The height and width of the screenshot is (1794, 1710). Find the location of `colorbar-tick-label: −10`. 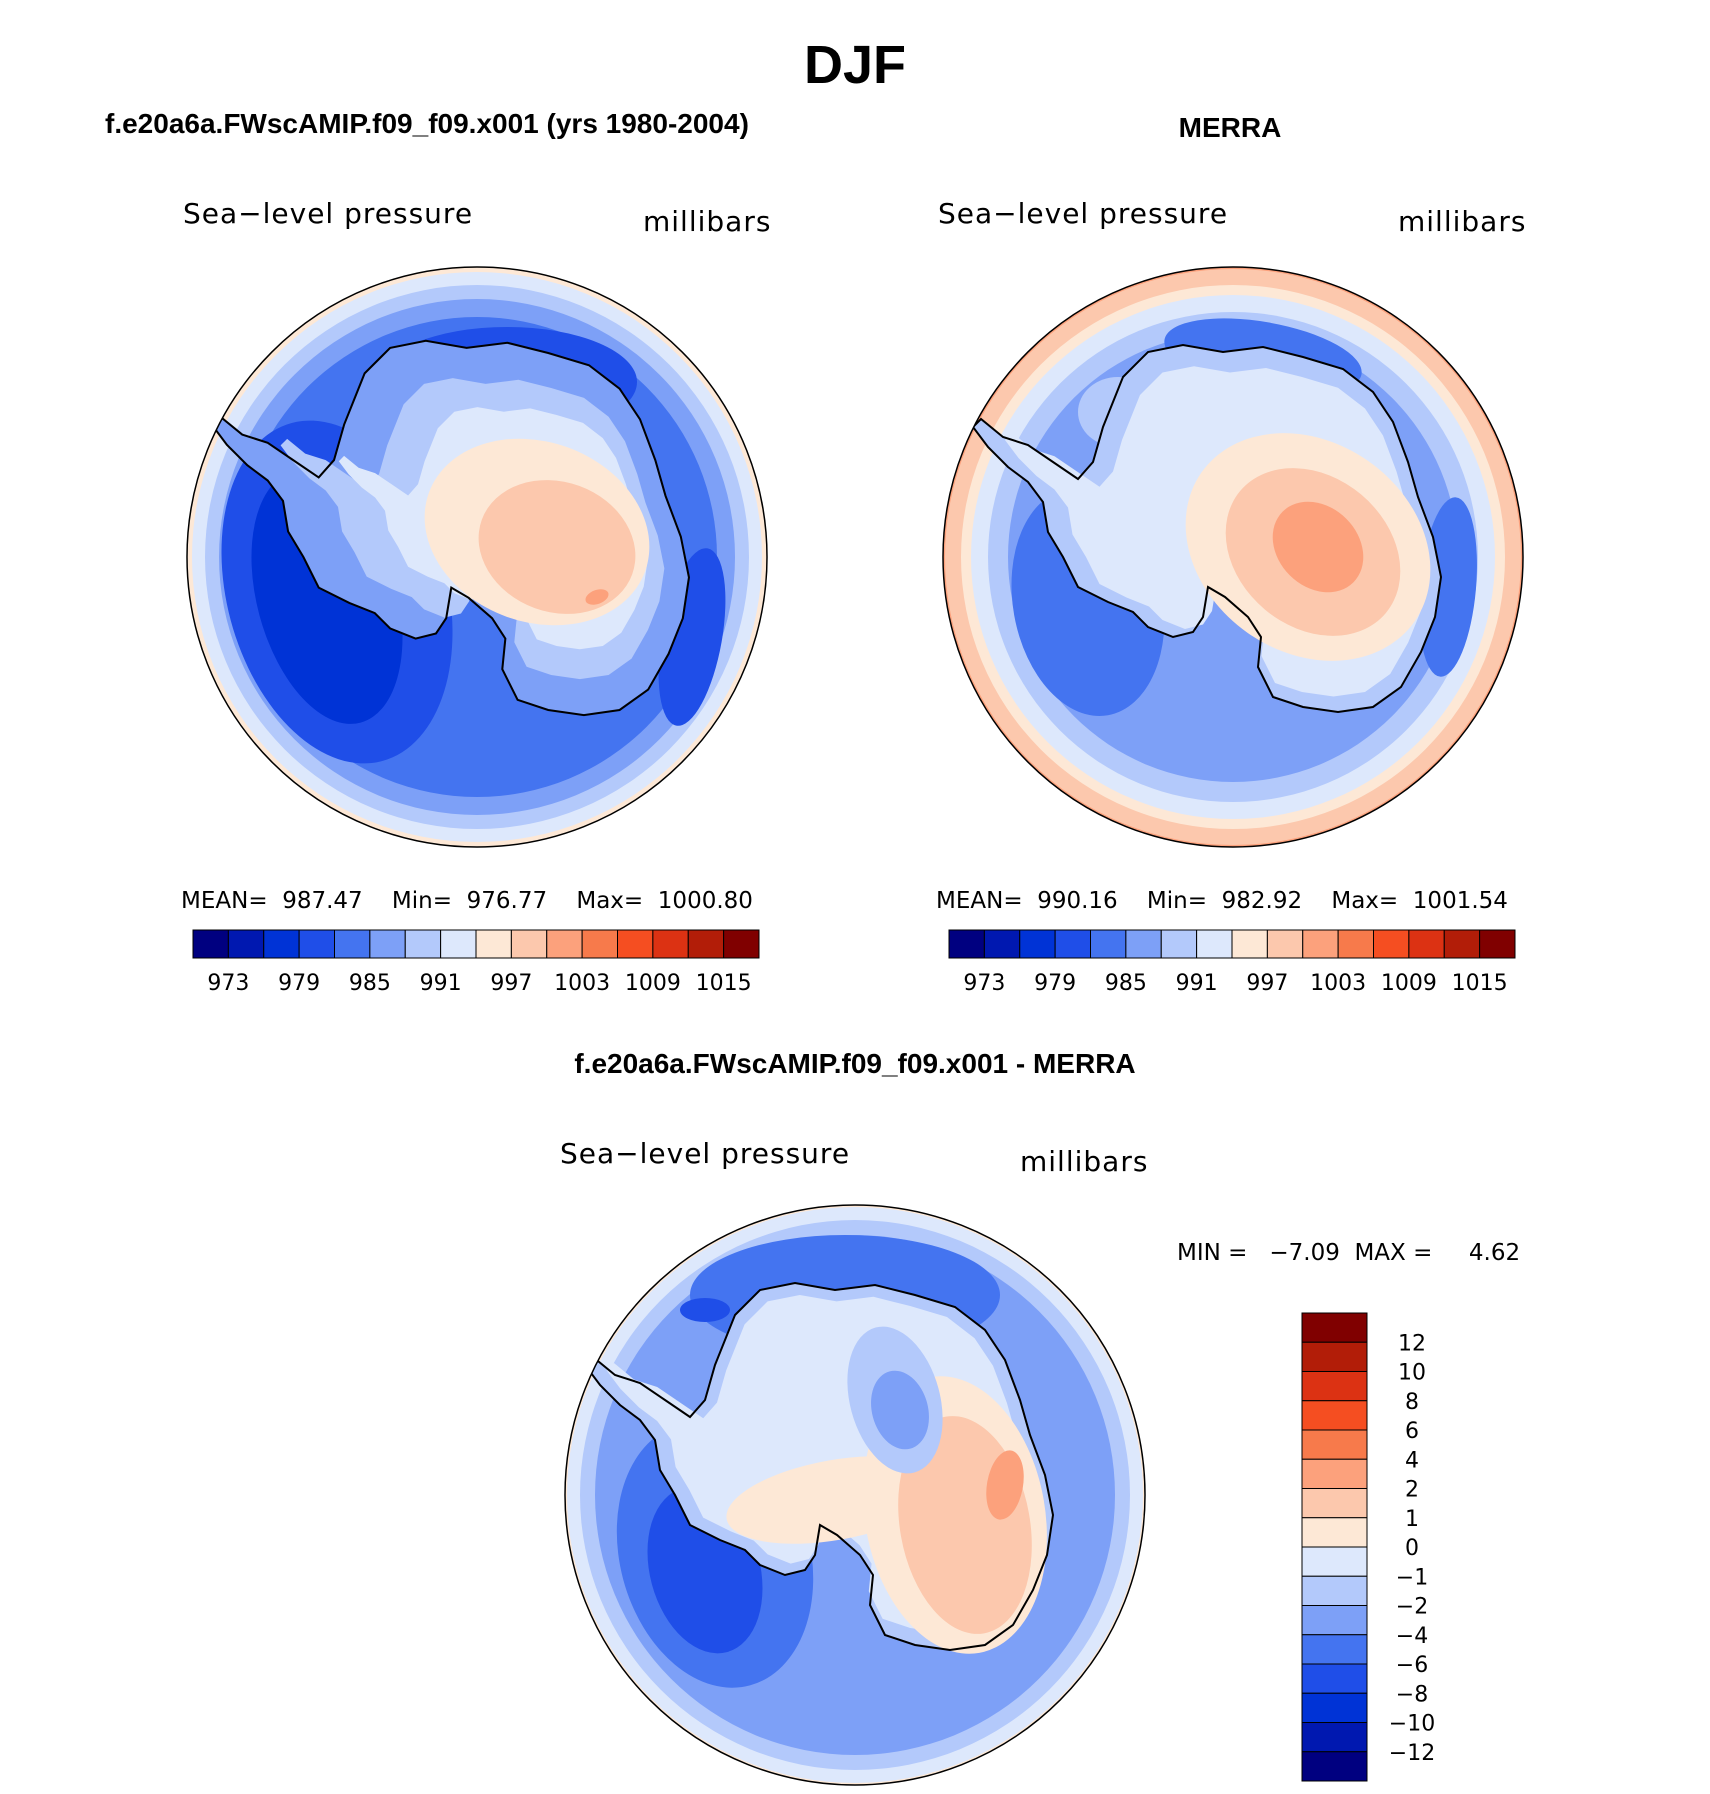

colorbar-tick-label: −10 is located at coordinates (1412, 1724).